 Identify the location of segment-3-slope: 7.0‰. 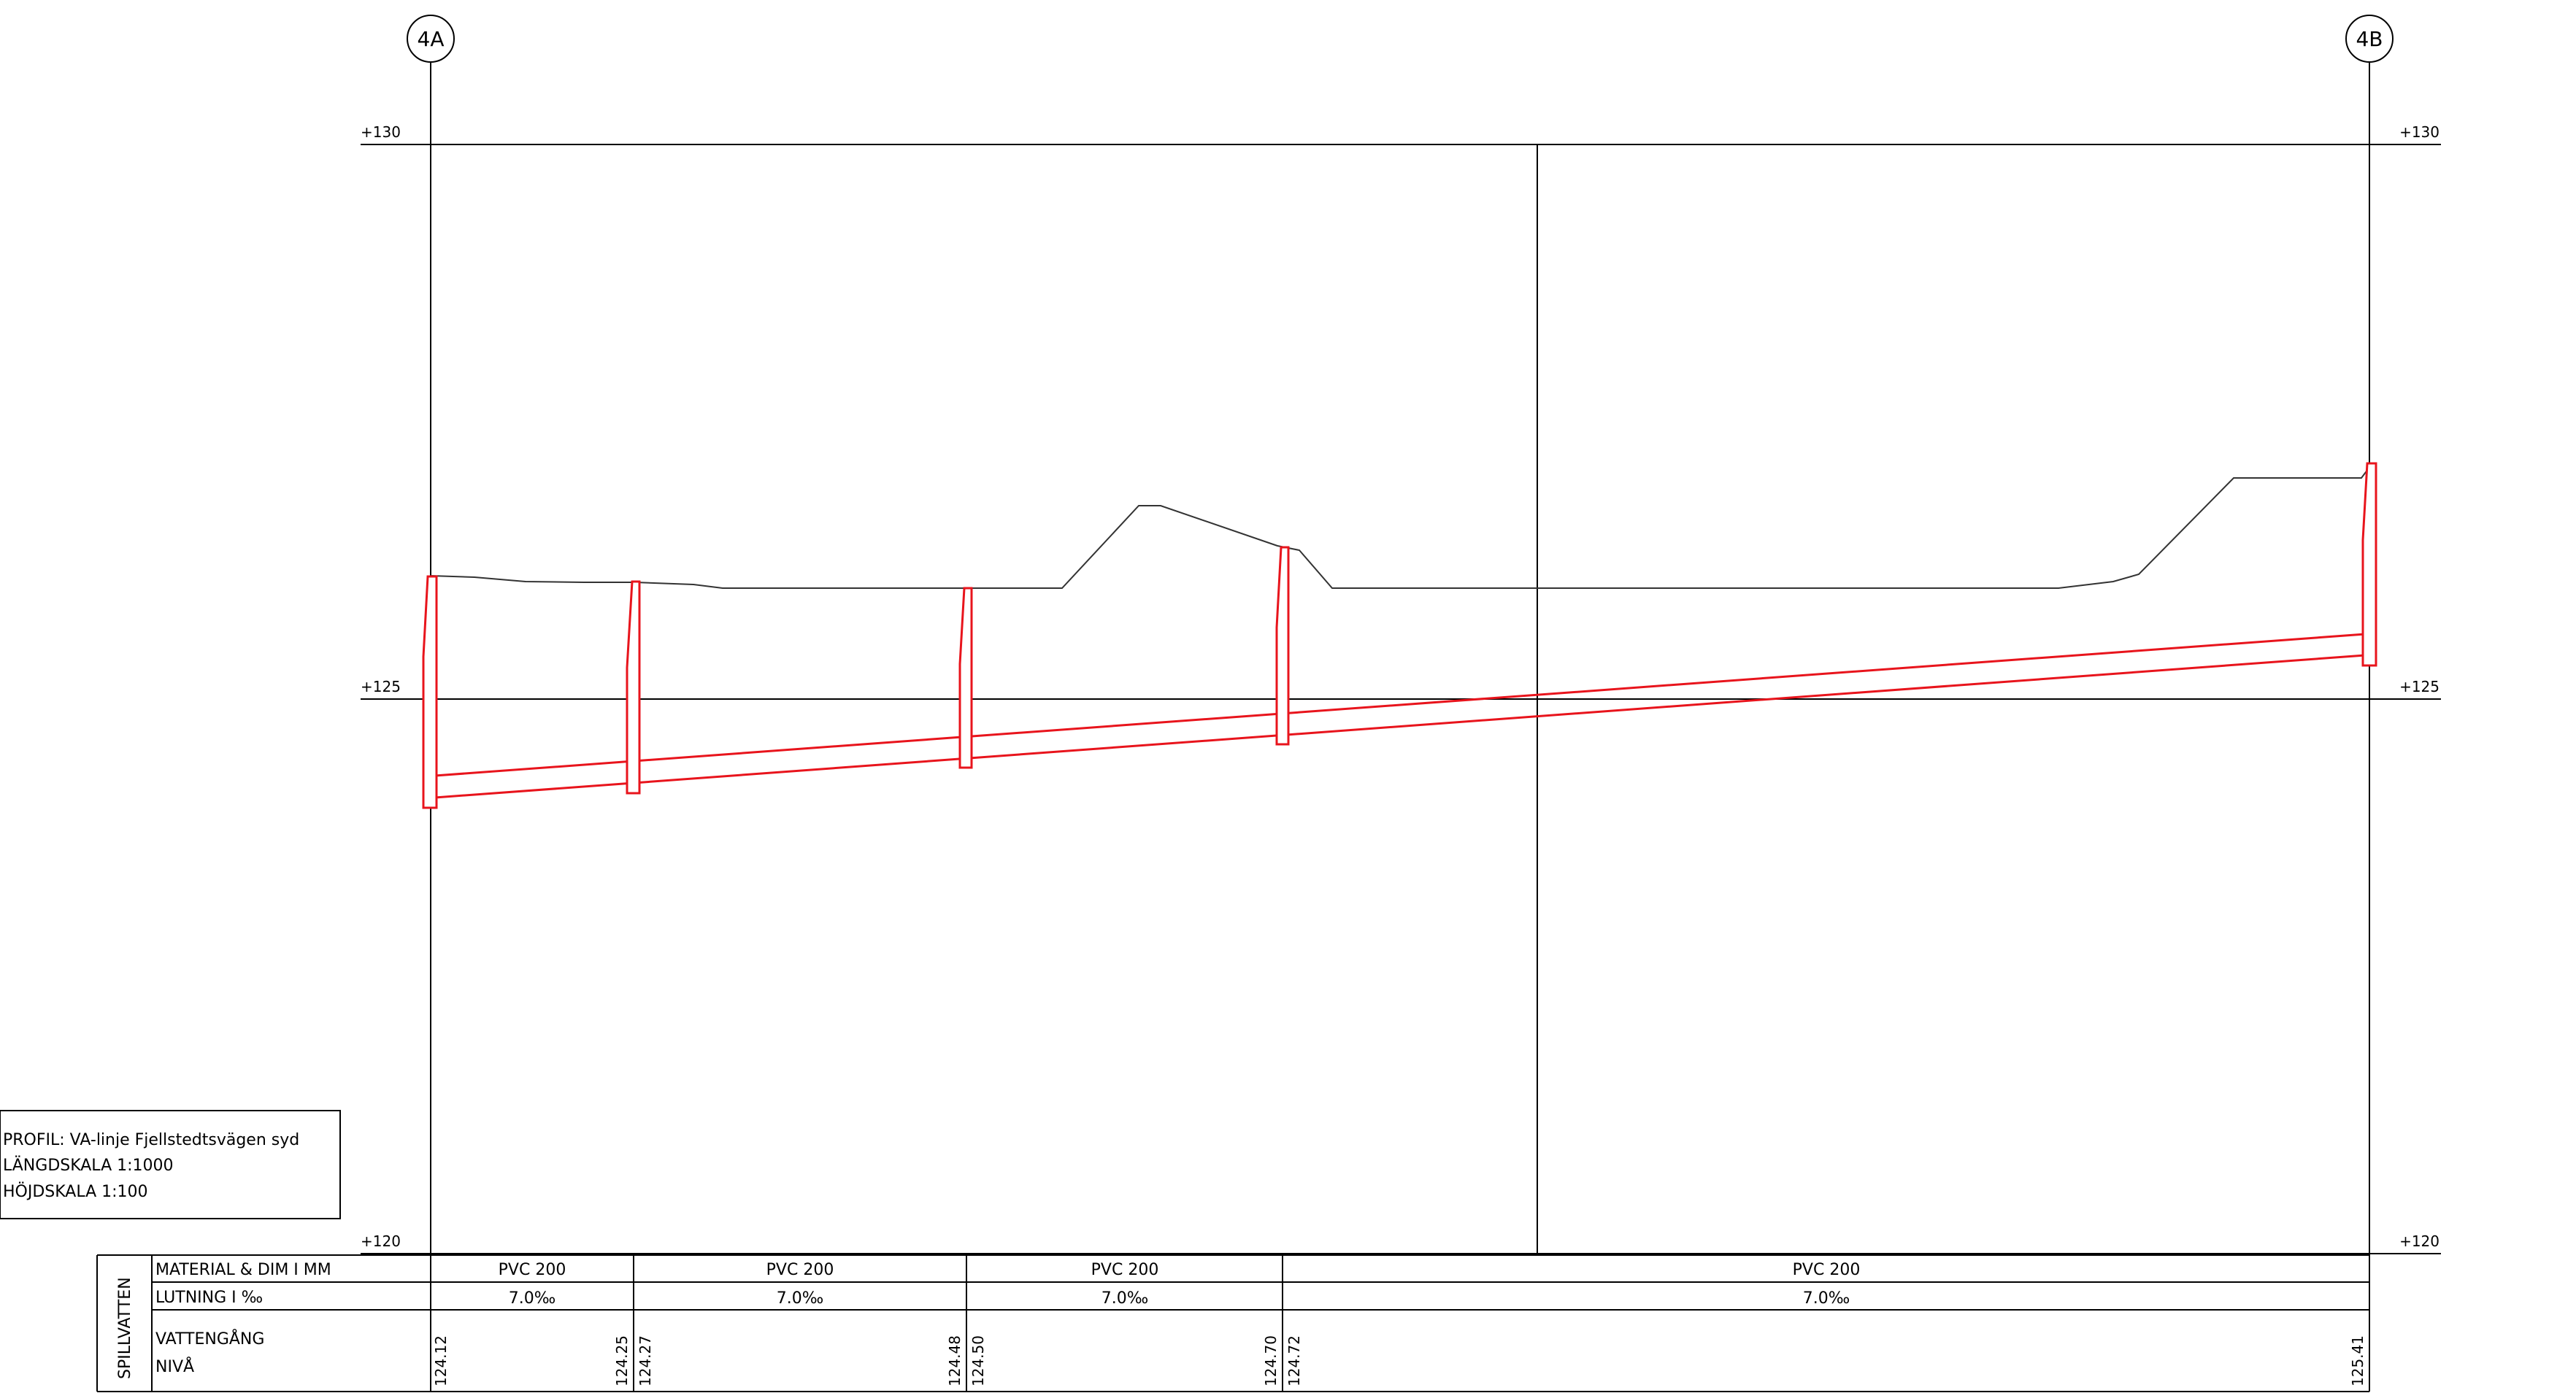
(1125, 1298).